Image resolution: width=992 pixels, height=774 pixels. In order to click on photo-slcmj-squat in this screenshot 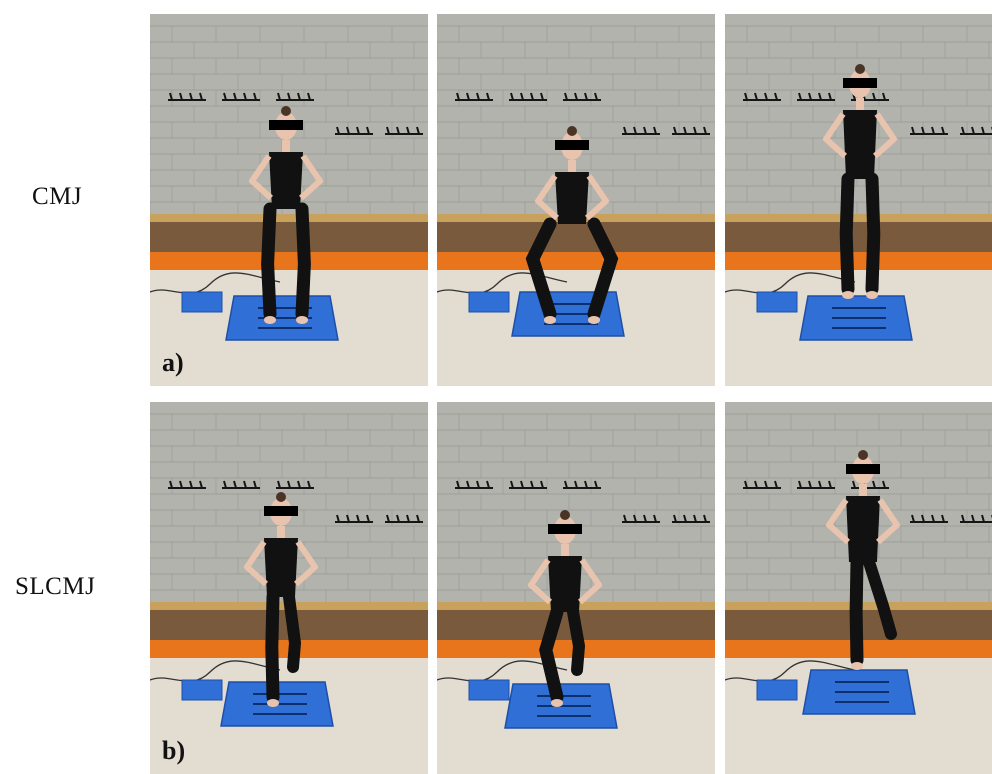, I will do `click(576, 588)`.